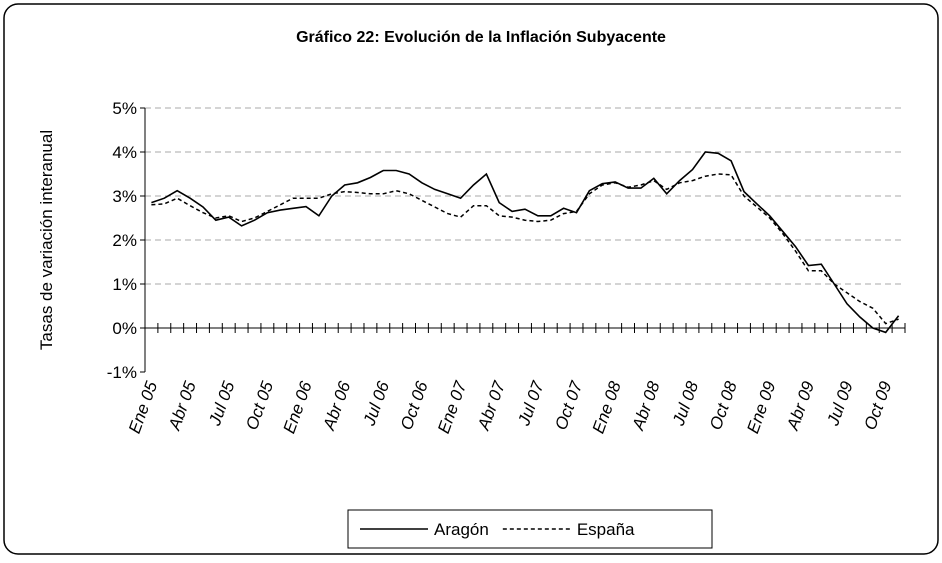 Image resolution: width=942 pixels, height=563 pixels. Describe the element at coordinates (124, 108) in the screenshot. I see `y-tick-label: 5%` at that location.